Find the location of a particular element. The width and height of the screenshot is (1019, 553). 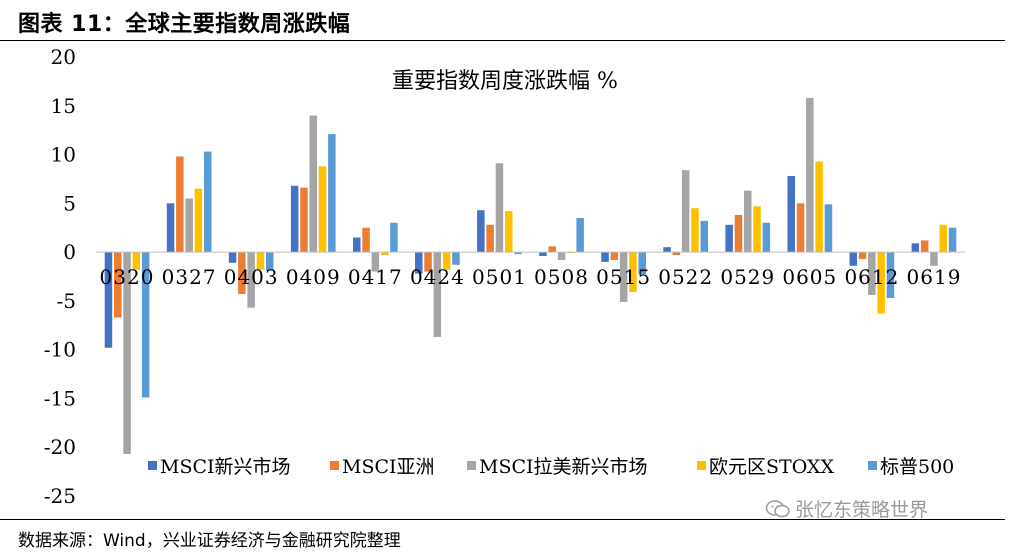

y-tick-label: -15 is located at coordinates (60, 398).